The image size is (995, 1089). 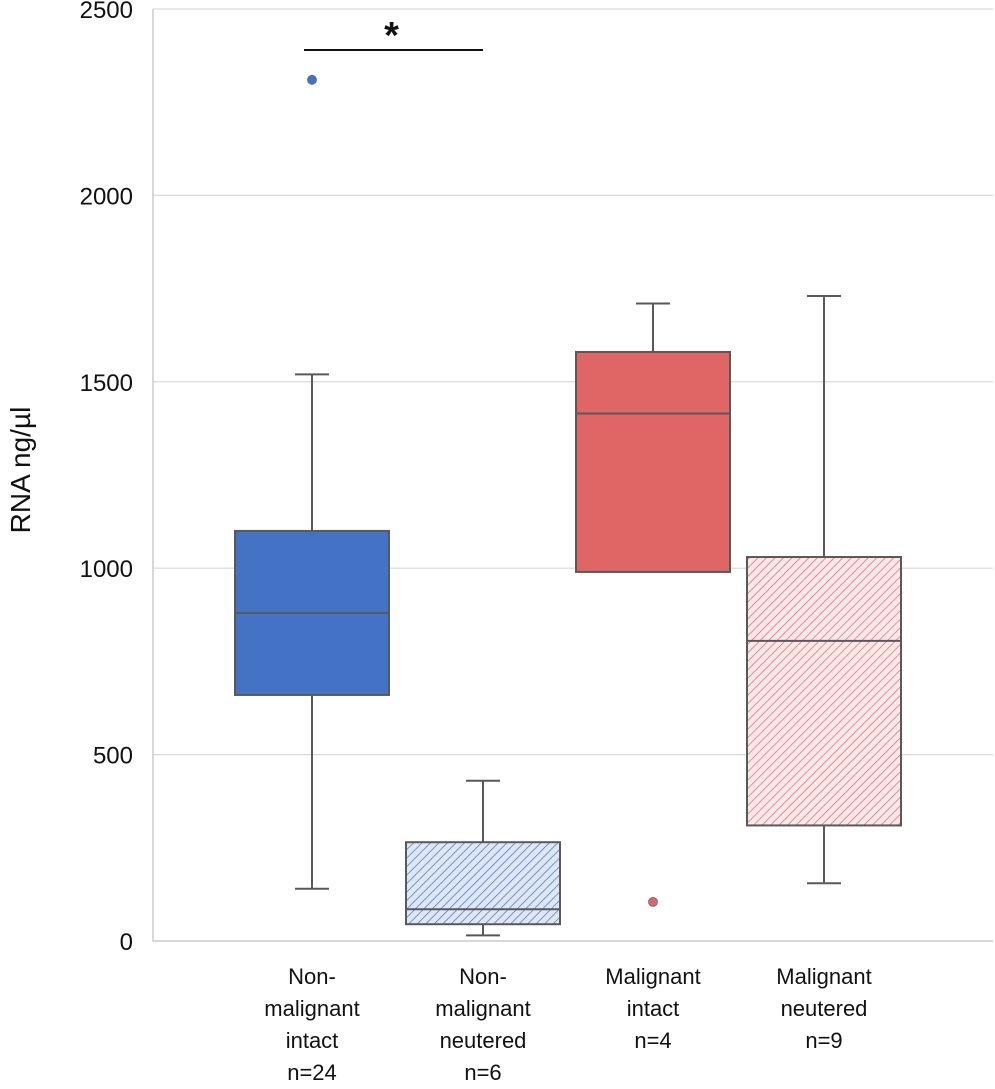 I want to click on x-category-label-line: n=6, so click(x=483, y=1072).